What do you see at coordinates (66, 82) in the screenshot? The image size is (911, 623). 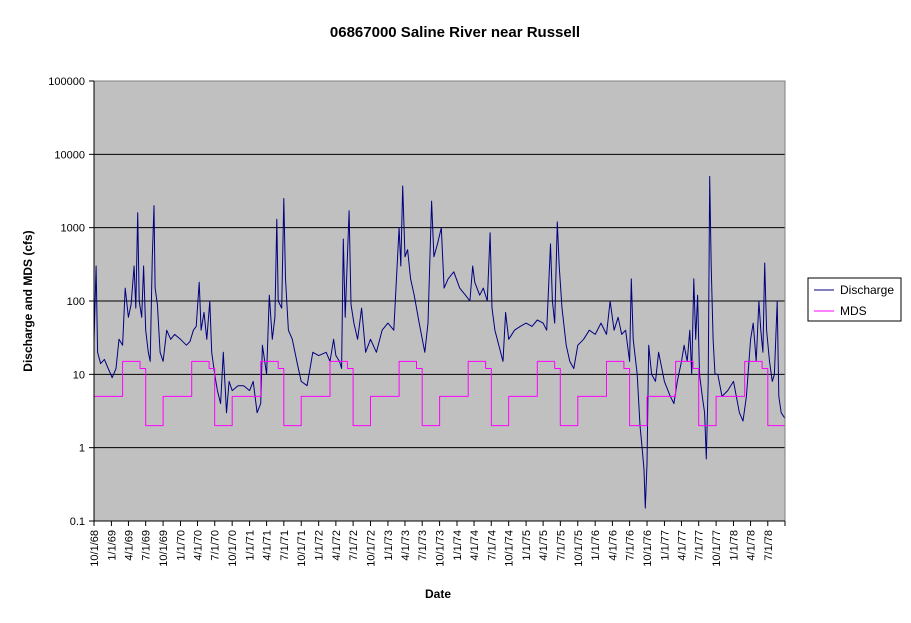 I see `y-tick-label: 100000` at bounding box center [66, 82].